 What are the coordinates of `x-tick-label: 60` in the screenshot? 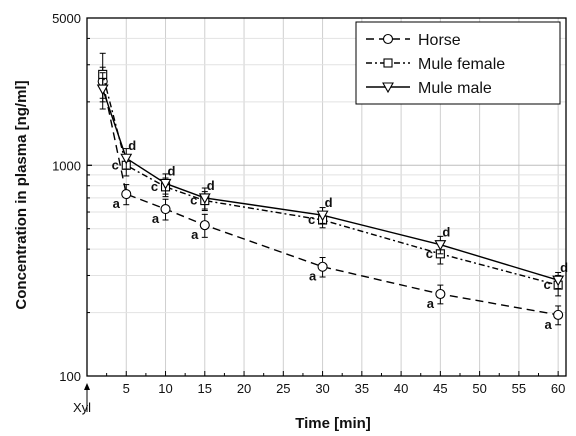 It's located at (558, 388).